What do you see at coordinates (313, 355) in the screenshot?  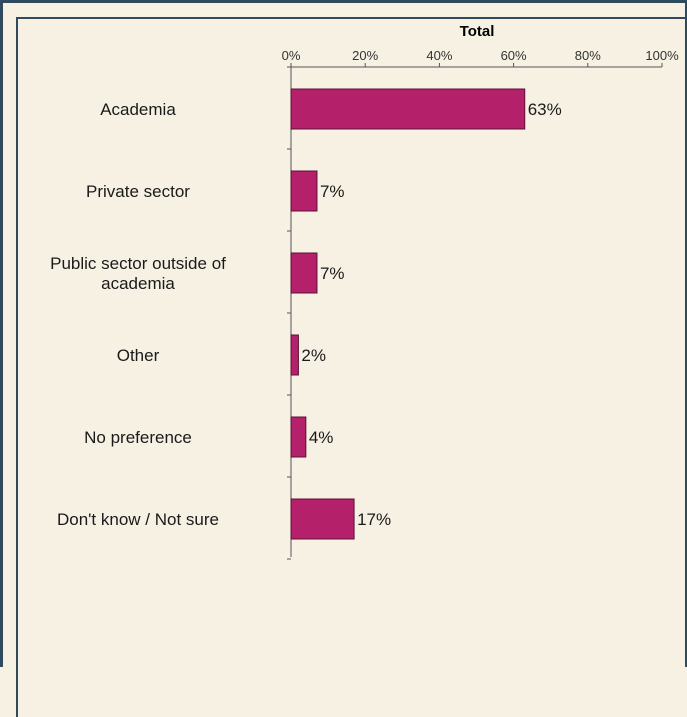 I see `data-label: 2%` at bounding box center [313, 355].